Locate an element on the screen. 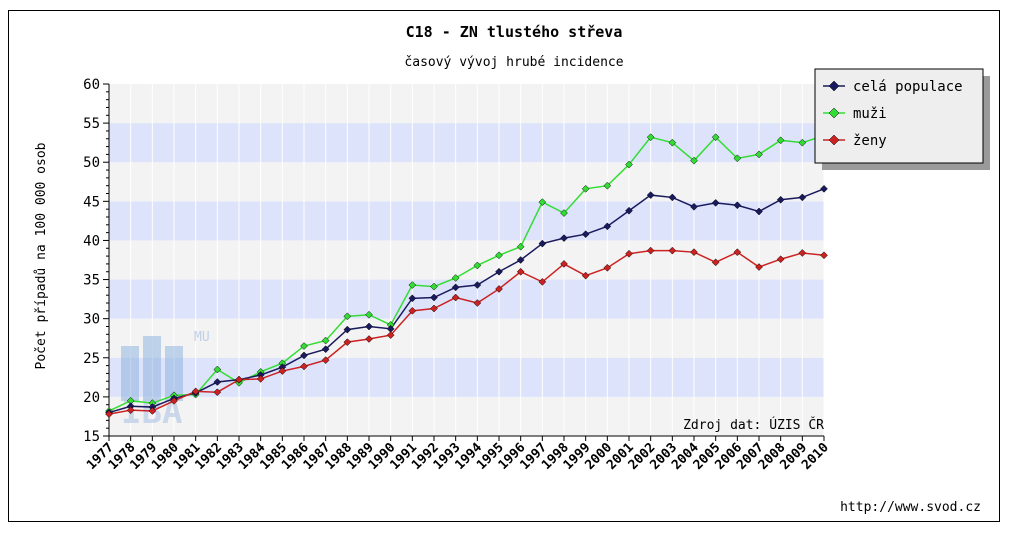 The image size is (1024, 533). y-tick-label: 50 is located at coordinates (91, 163).